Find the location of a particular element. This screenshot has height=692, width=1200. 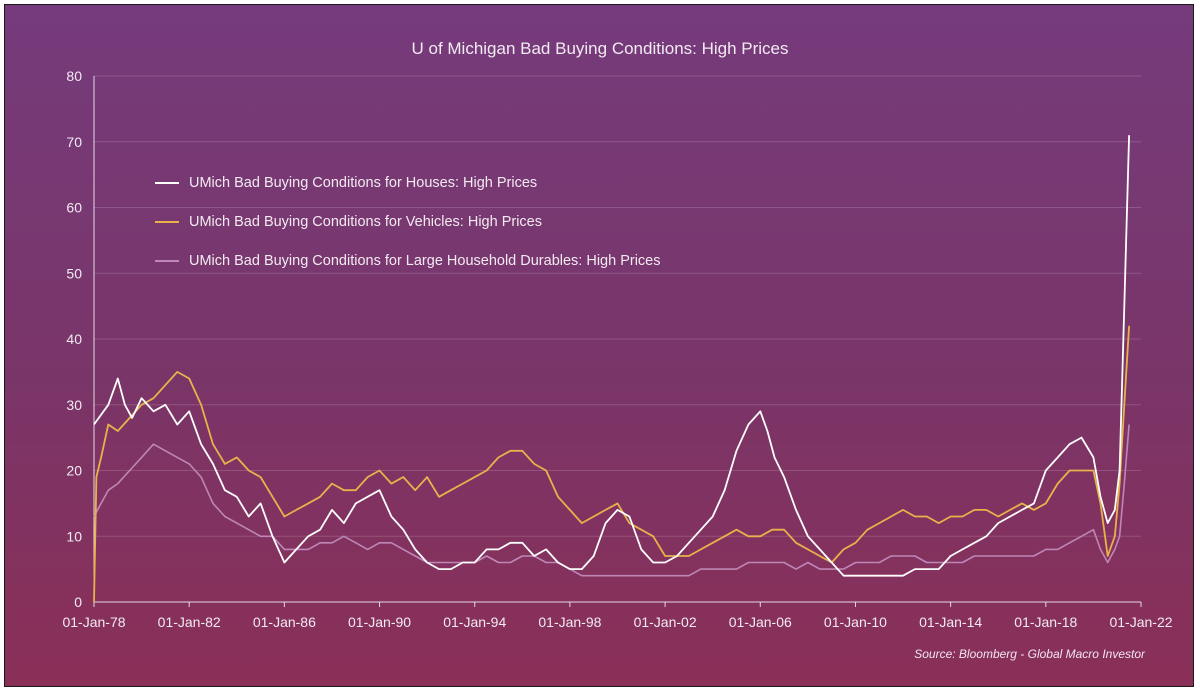

y-tick-label: 40 is located at coordinates (74, 339).